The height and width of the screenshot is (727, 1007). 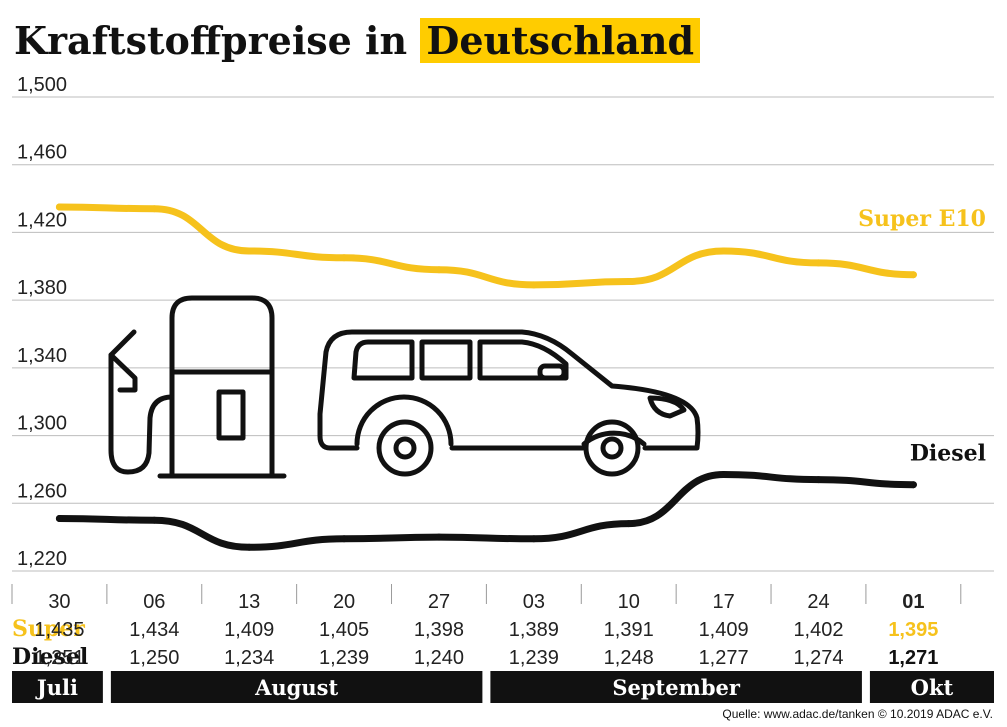 I want to click on data-label: 1,234, so click(x=249, y=658).